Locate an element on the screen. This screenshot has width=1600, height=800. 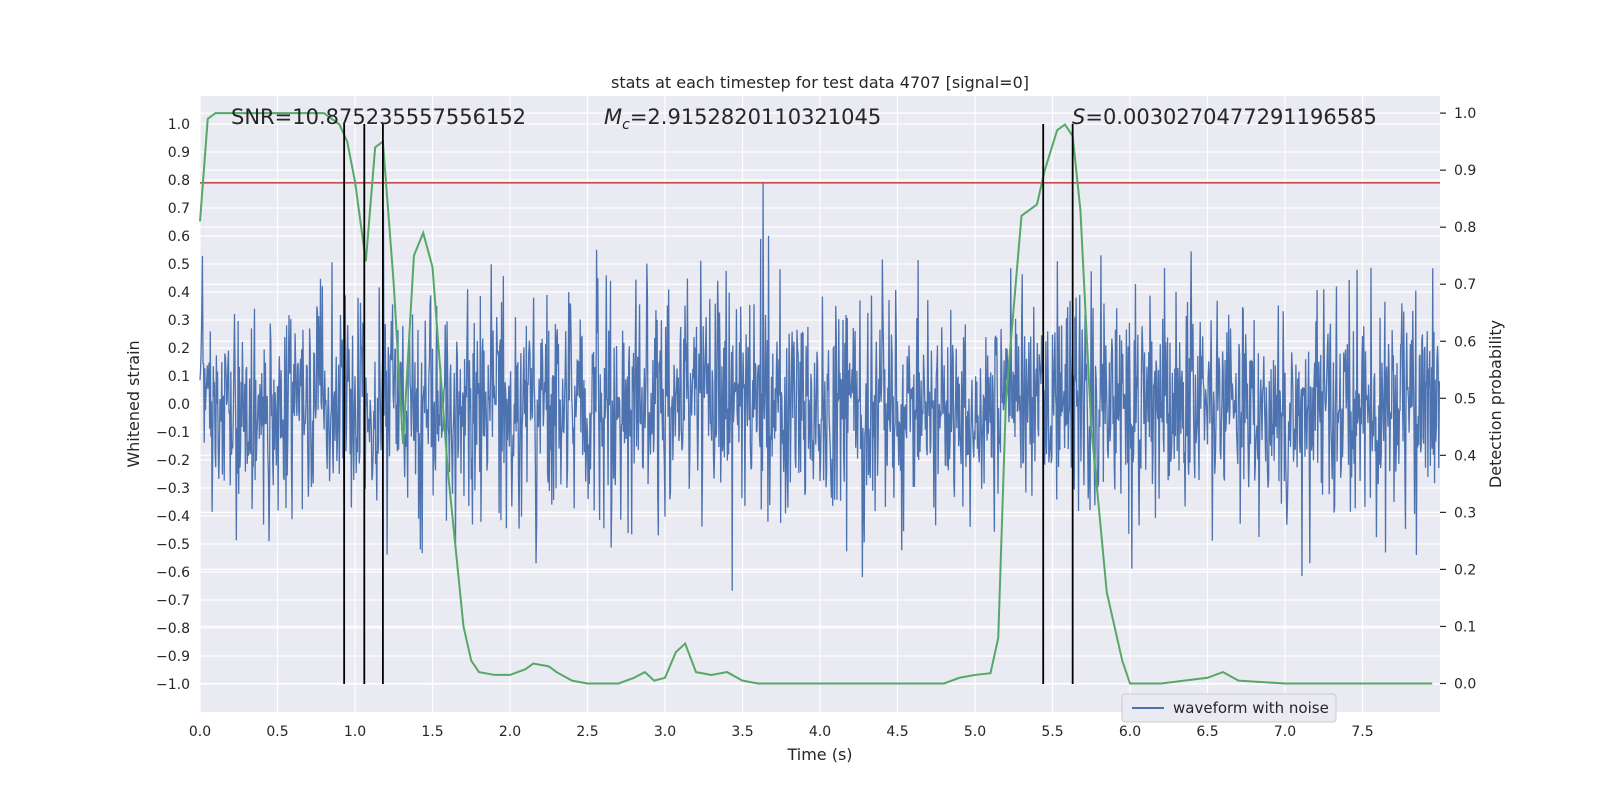
y2-tick-label: 0.5 is located at coordinates (1465, 399).